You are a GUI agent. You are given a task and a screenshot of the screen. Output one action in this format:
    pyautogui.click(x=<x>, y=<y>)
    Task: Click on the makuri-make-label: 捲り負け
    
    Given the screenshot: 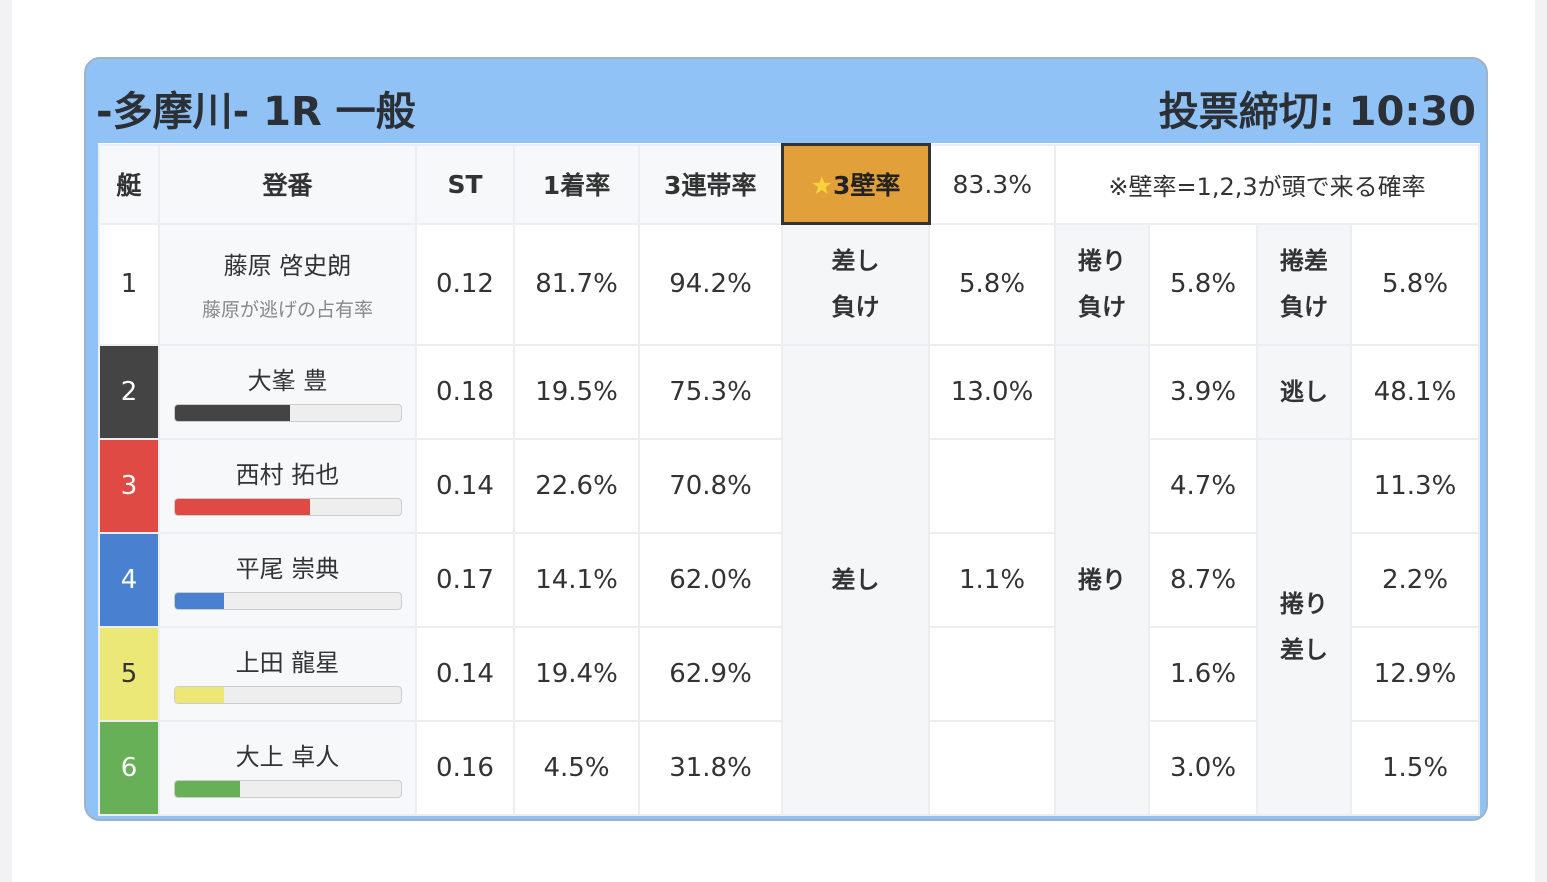 What is the action you would take?
    pyautogui.click(x=1102, y=284)
    